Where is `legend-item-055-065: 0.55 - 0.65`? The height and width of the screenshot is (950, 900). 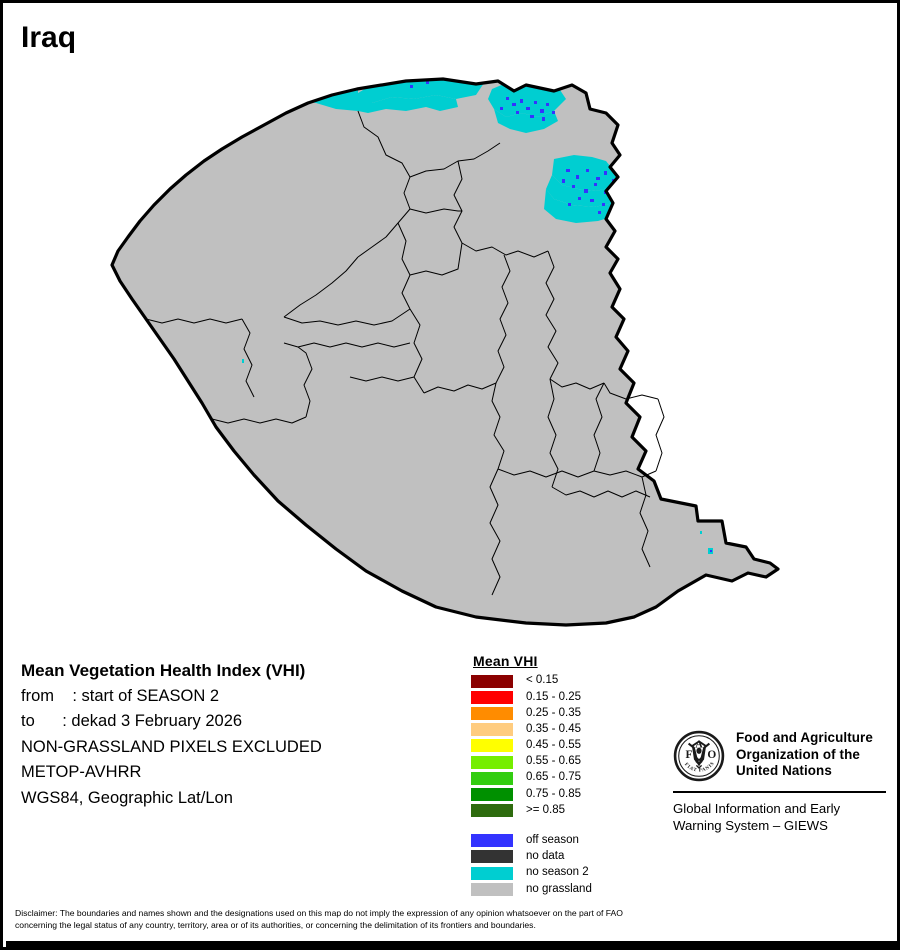
legend-item-055-065: 0.55 - 0.65 is located at coordinates (571, 762).